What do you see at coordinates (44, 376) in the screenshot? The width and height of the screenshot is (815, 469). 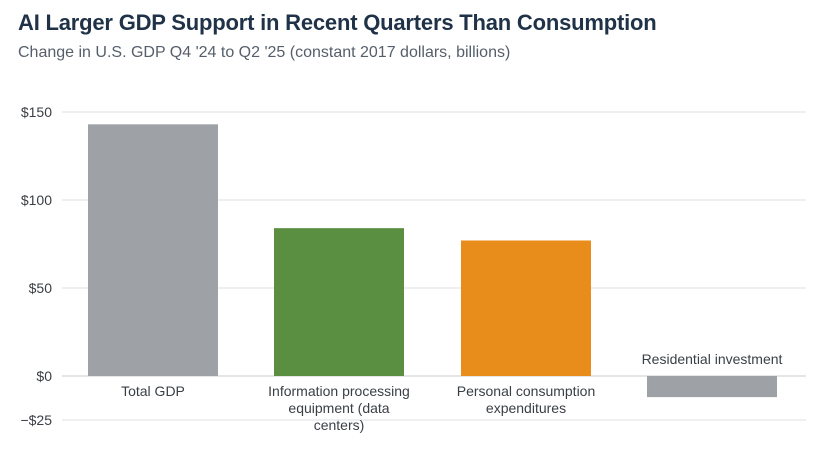 I see `y-tick-label: $0` at bounding box center [44, 376].